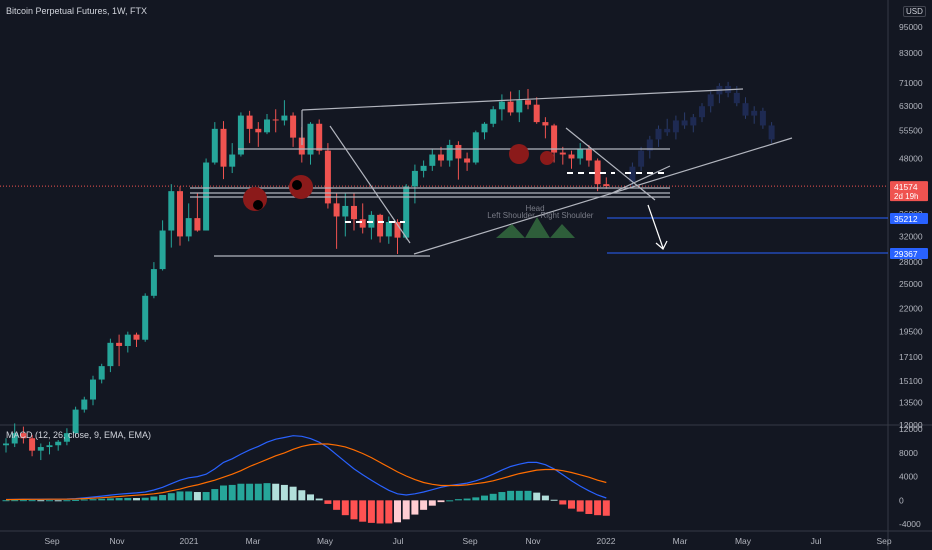 This screenshot has height=550, width=932. What do you see at coordinates (910, 524) in the screenshot?
I see `macd-axis-label: -4000` at bounding box center [910, 524].